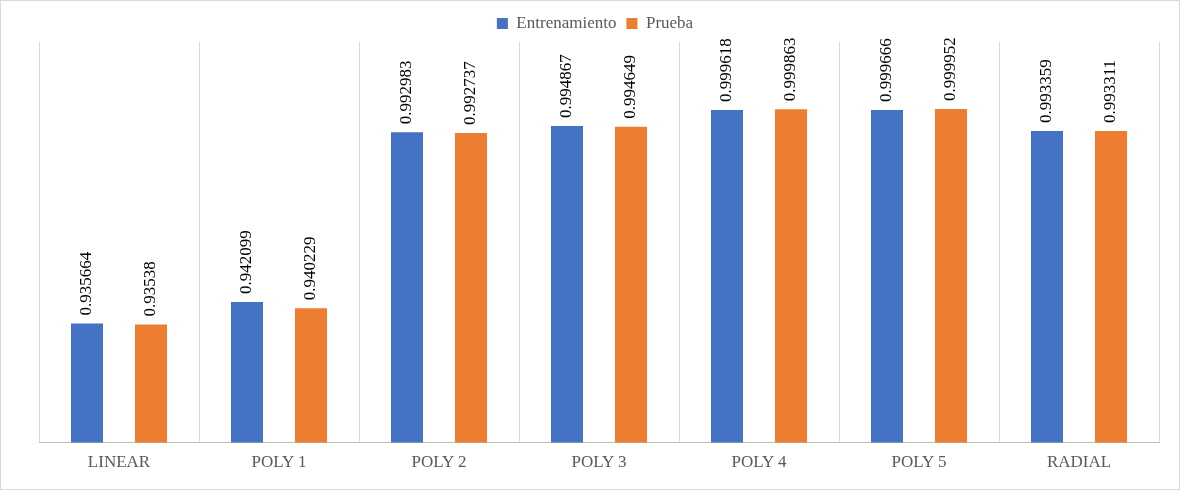 The width and height of the screenshot is (1180, 490). Describe the element at coordinates (886, 70) in the screenshot. I see `data-label: 0.999666` at that location.